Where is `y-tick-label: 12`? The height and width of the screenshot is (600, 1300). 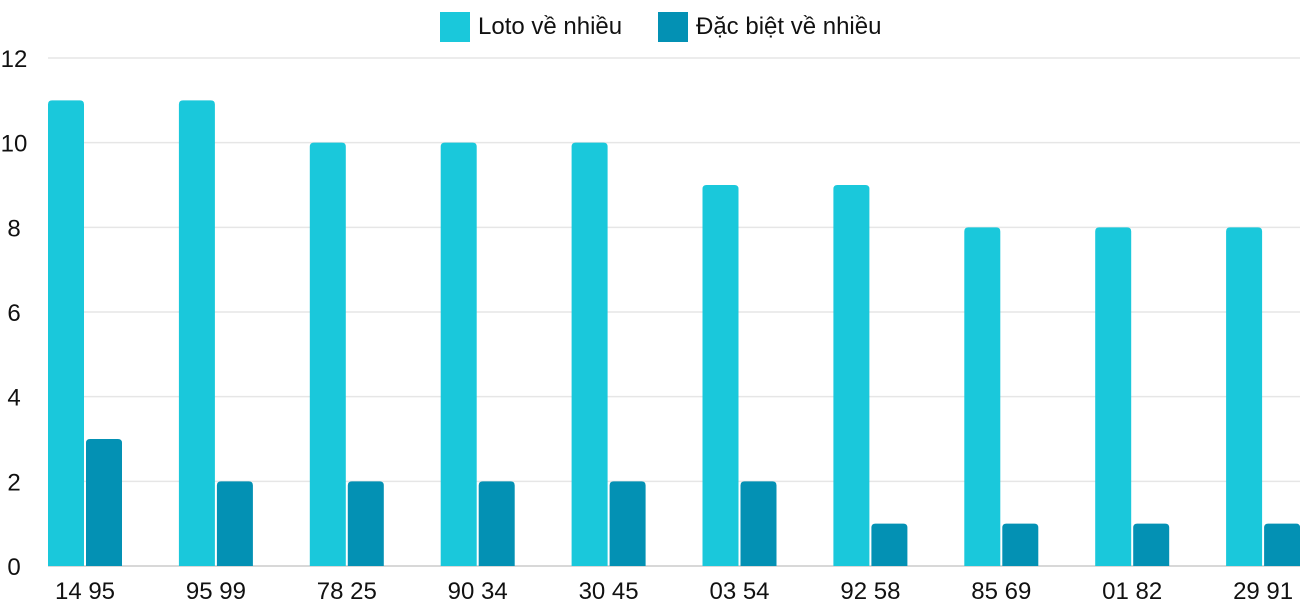 y-tick-label: 12 is located at coordinates (14, 59).